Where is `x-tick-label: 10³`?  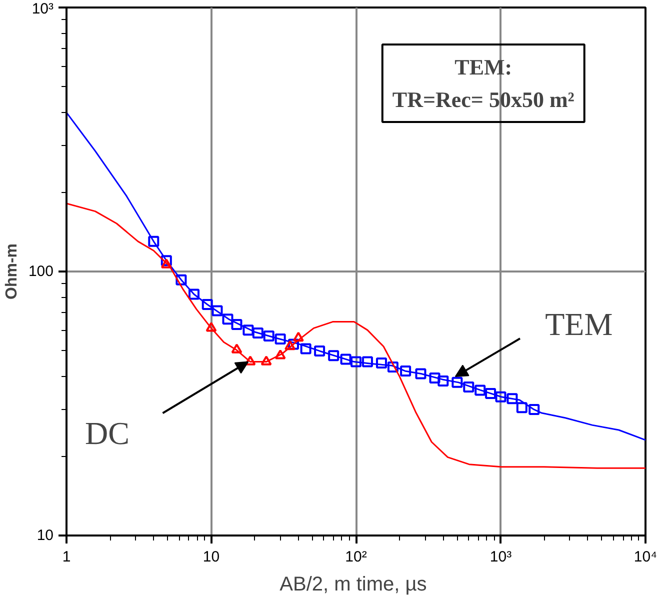 x-tick-label: 10³ is located at coordinates (501, 557).